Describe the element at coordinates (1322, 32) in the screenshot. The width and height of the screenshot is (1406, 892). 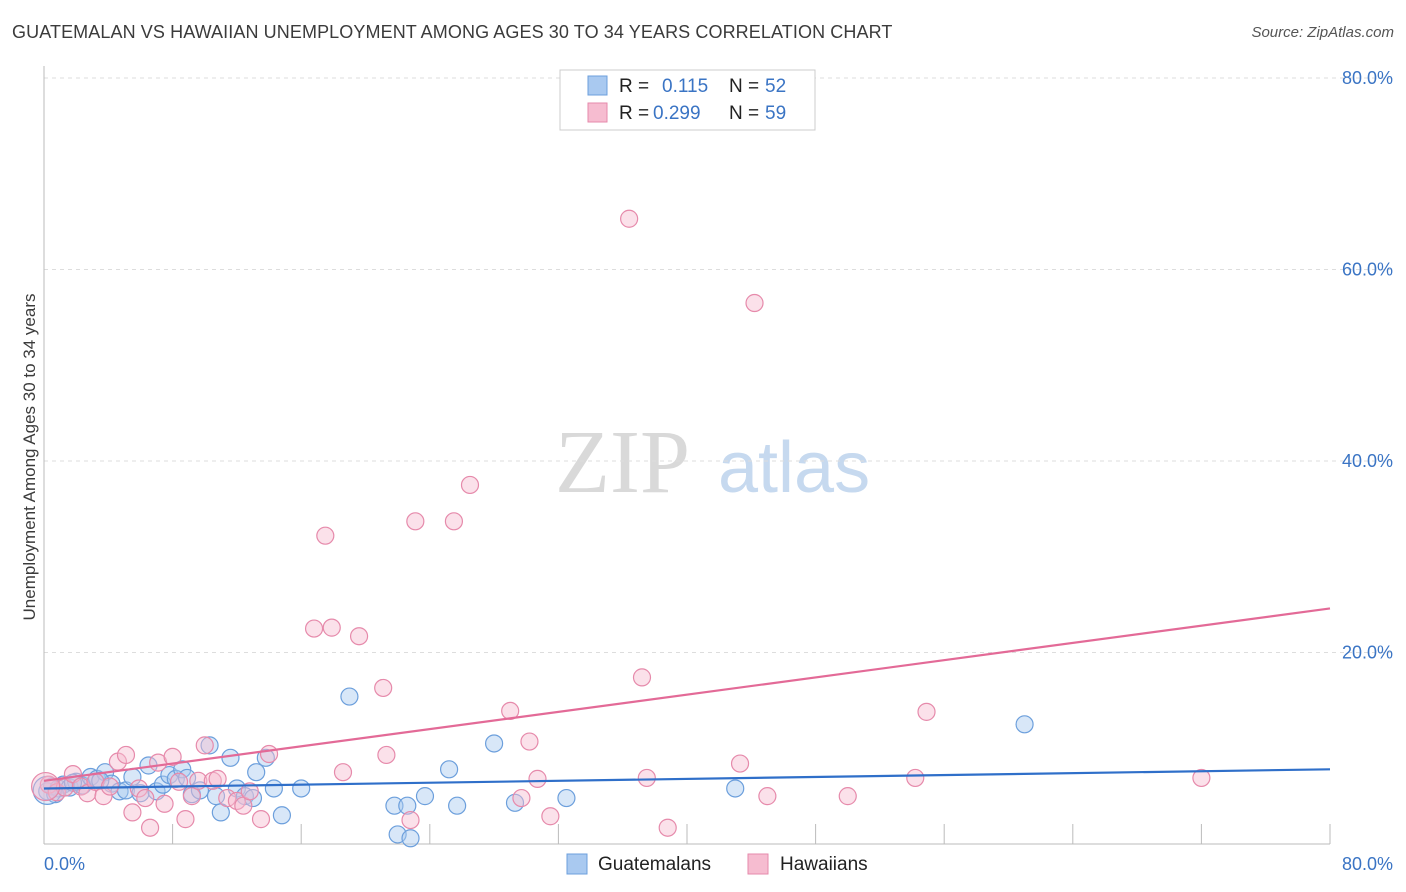
I see `source-credit: Source: ZipAtlas.com` at that location.